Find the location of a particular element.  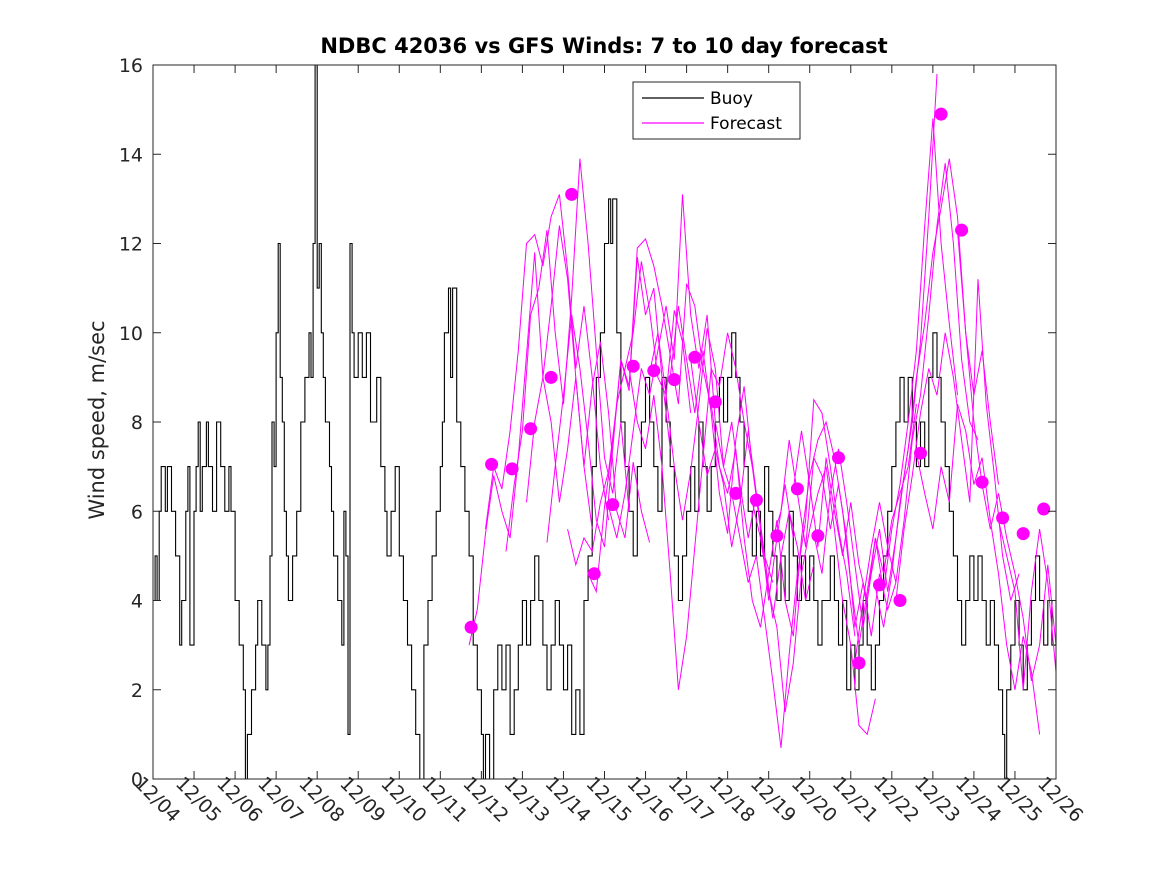

ytick-label: 2 is located at coordinates (137, 691).